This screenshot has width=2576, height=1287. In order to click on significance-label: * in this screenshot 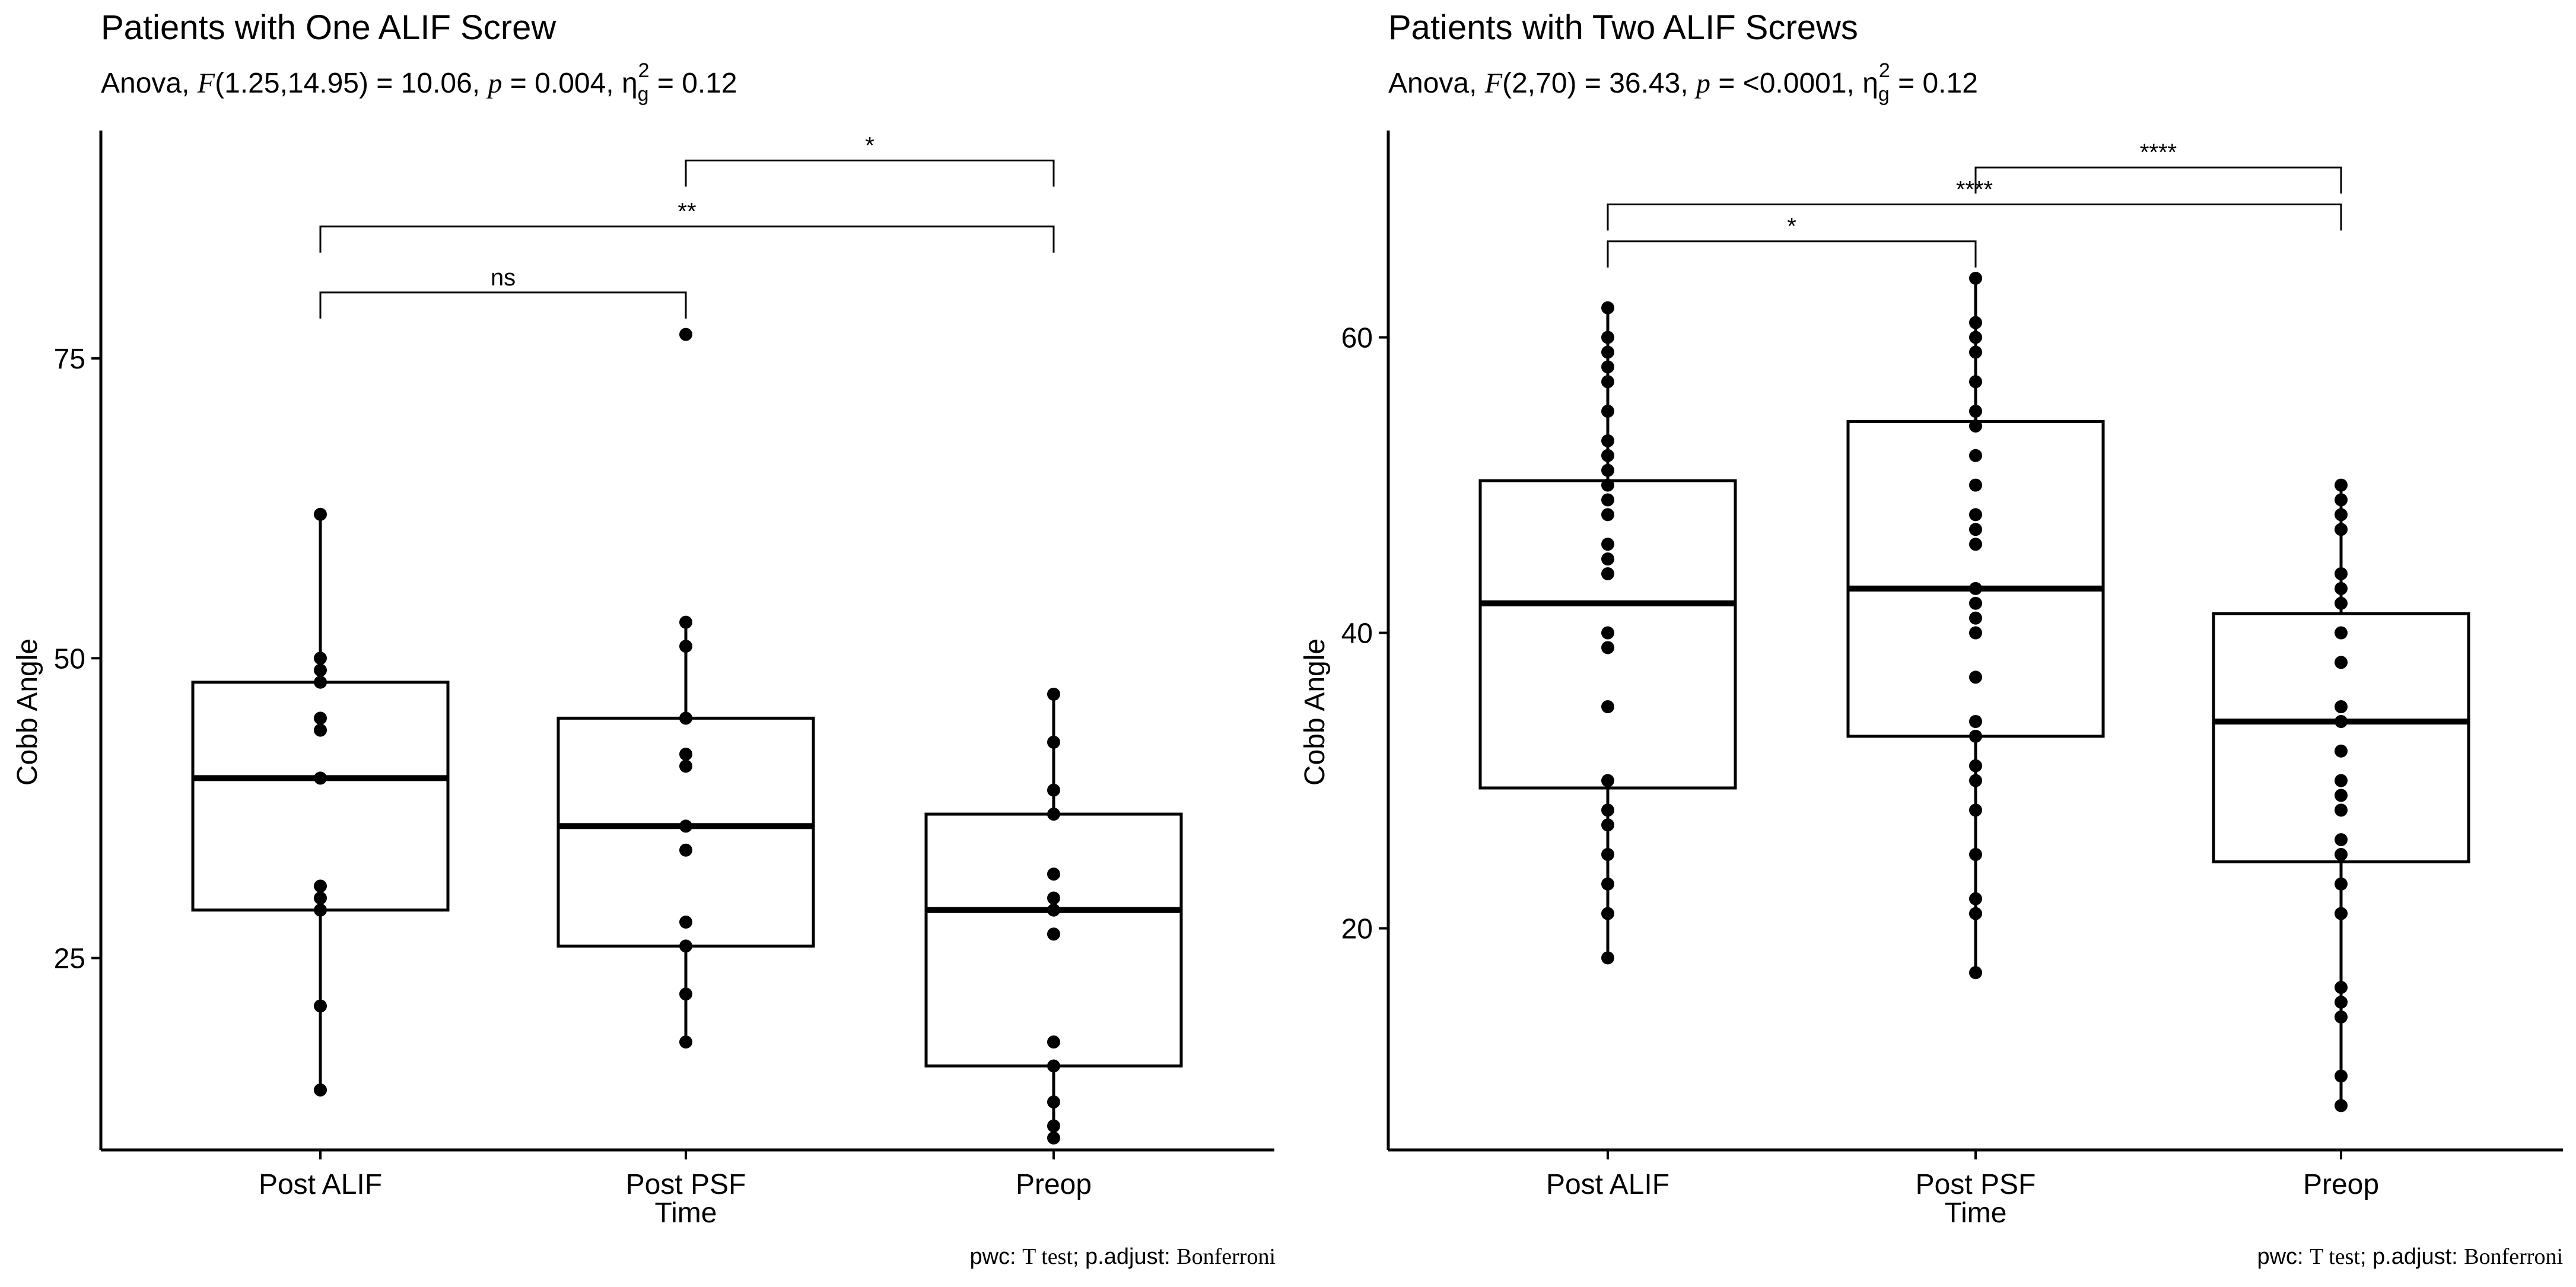, I will do `click(869, 146)`.